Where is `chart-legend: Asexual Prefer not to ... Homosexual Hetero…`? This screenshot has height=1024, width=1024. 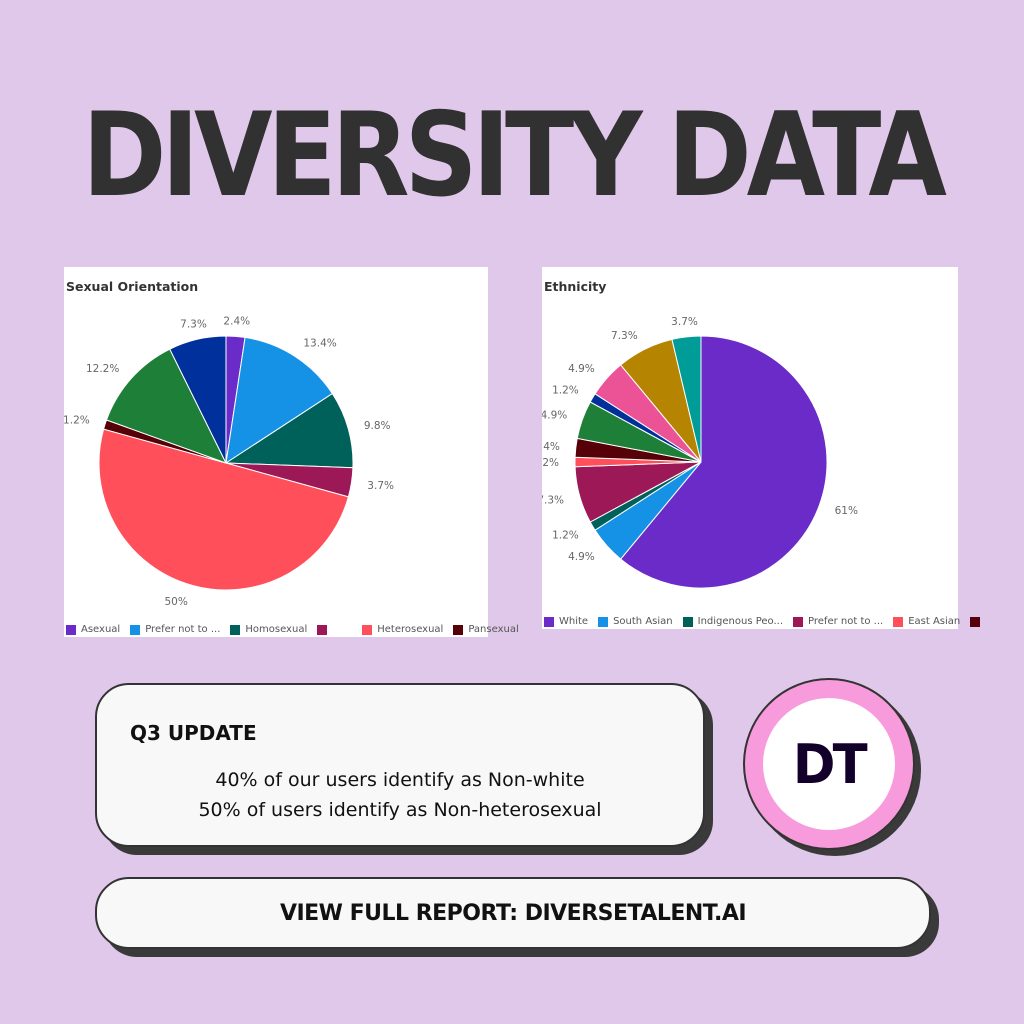 chart-legend: Asexual Prefer not to ... Homosexual Hetero… is located at coordinates (292, 629).